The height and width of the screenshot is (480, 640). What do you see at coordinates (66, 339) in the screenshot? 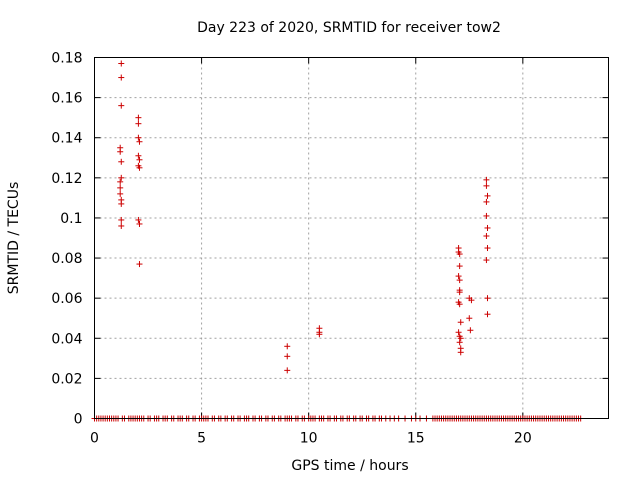
I see `y-tick-label: 0.04` at bounding box center [66, 339].